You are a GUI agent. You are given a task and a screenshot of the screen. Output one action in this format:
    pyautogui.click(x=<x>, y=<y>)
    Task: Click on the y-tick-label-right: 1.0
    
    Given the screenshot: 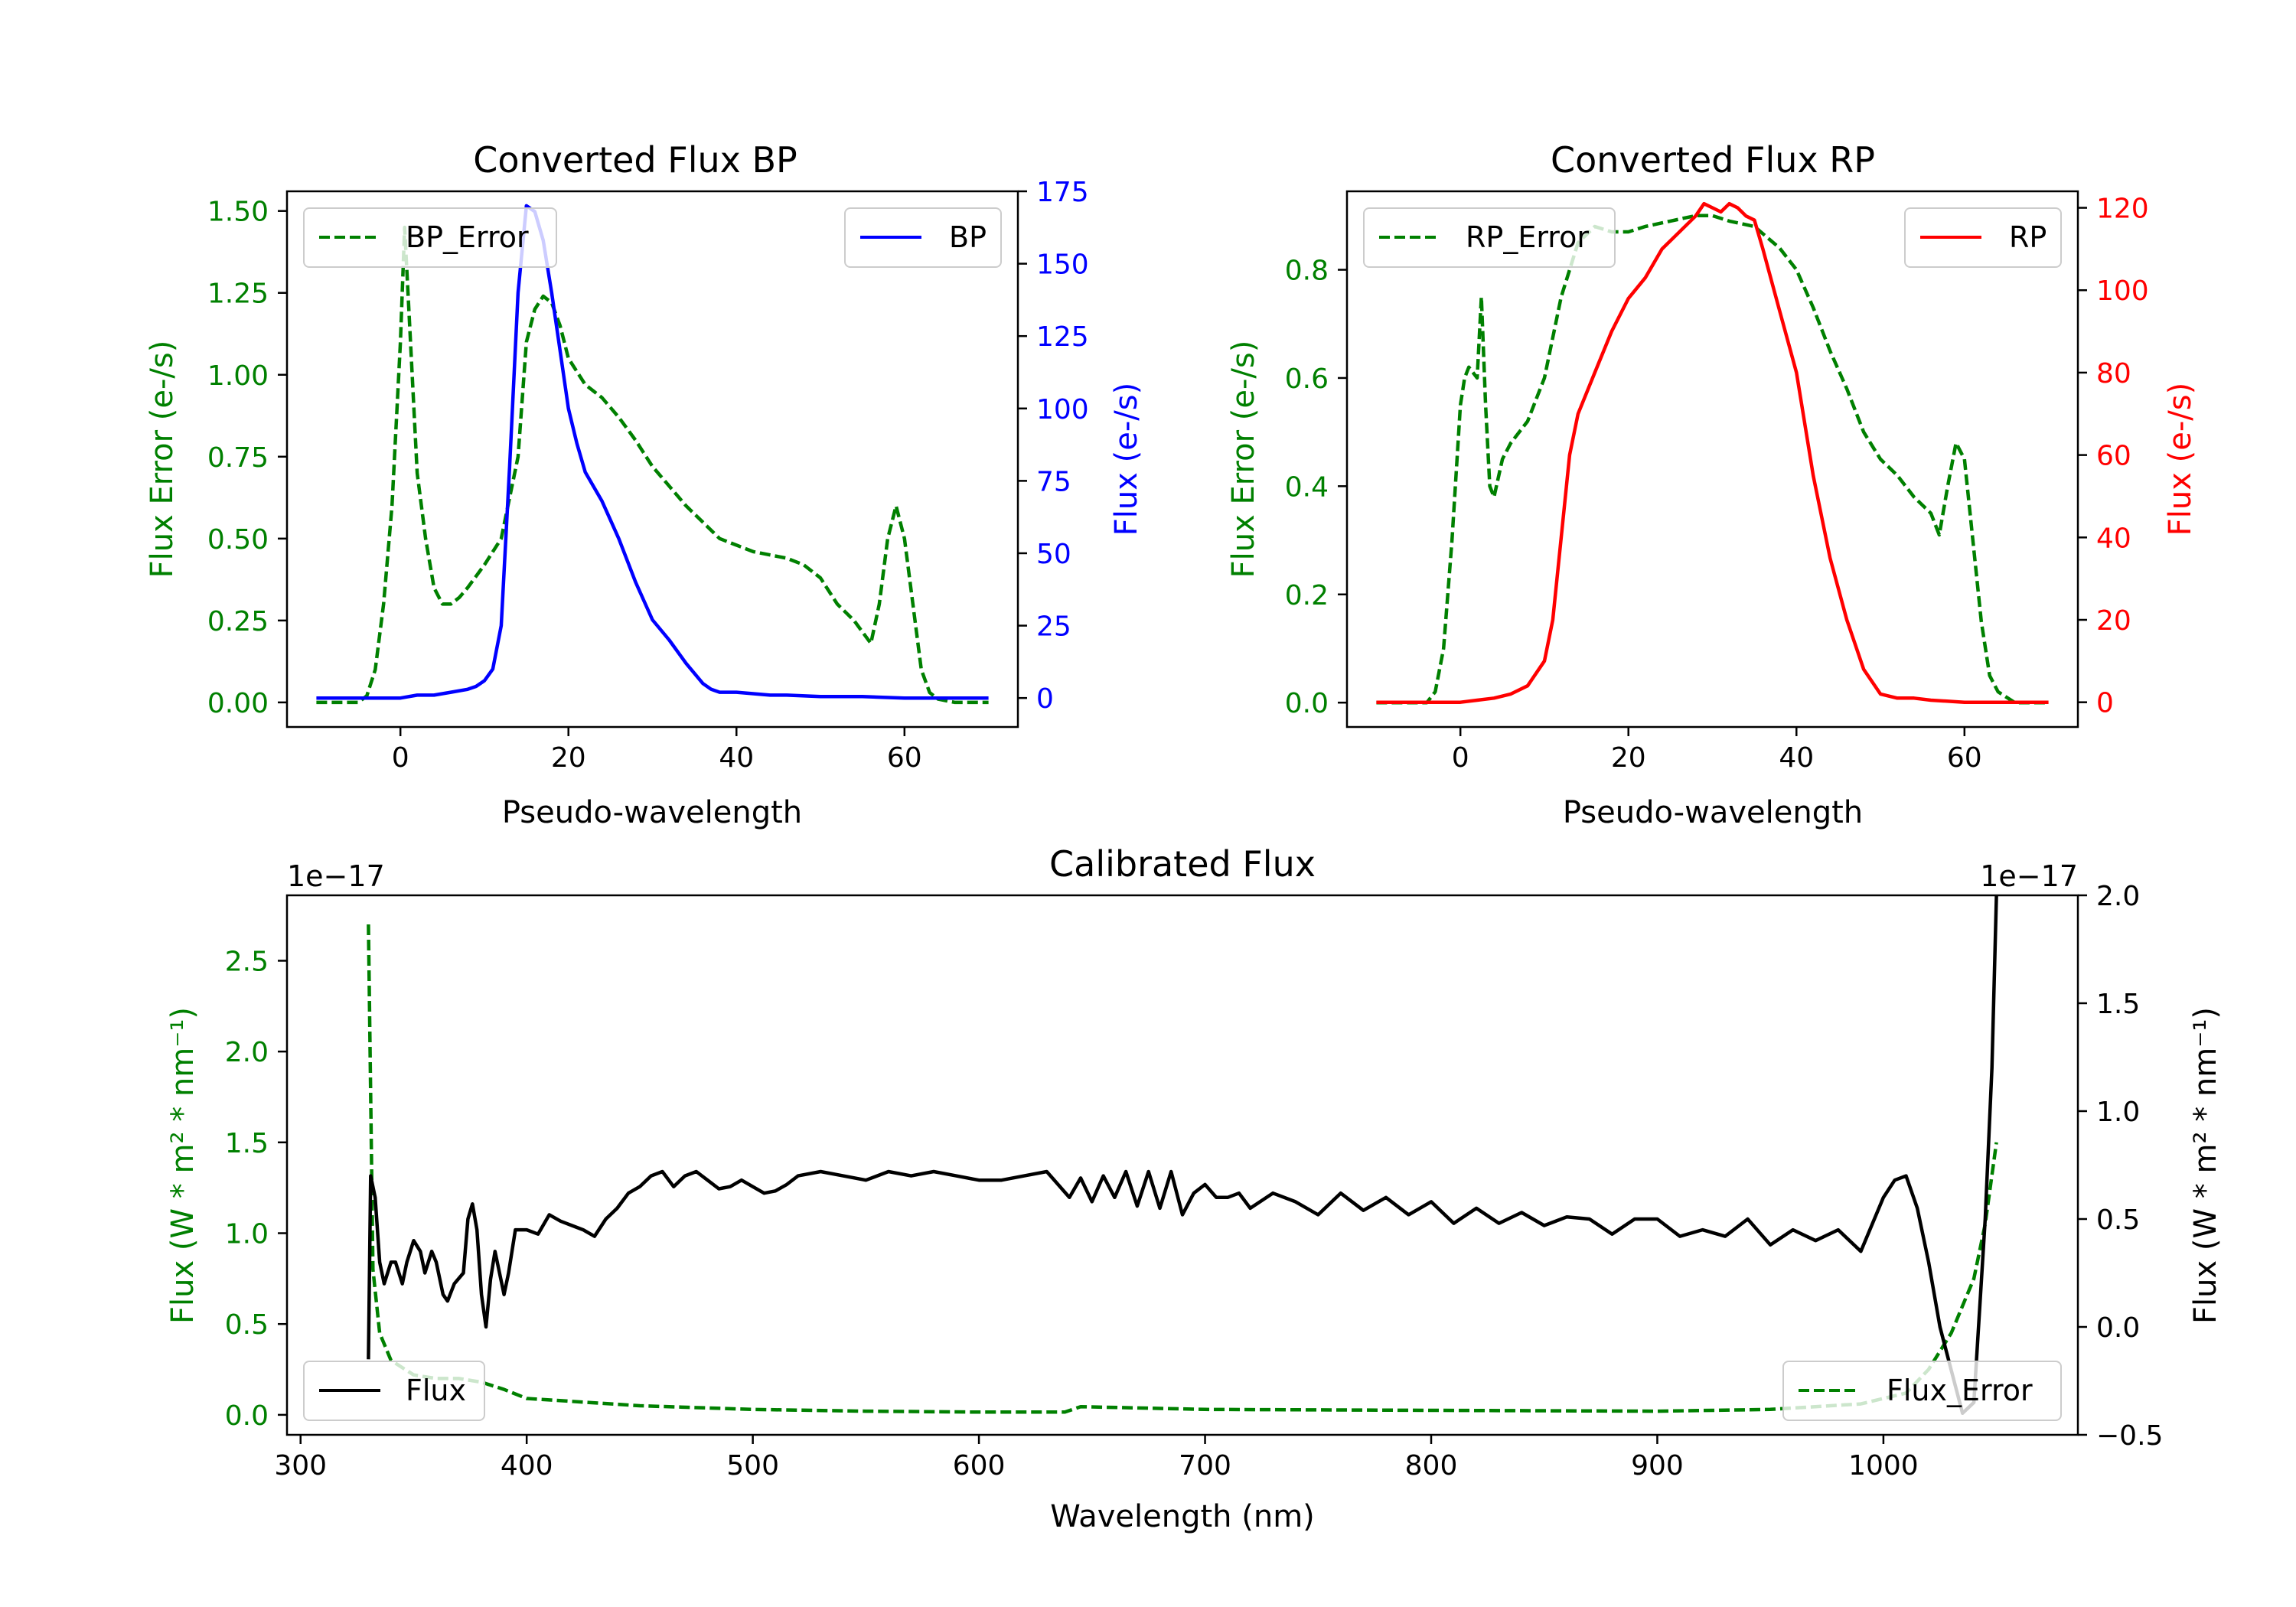 What is the action you would take?
    pyautogui.click(x=2118, y=1112)
    